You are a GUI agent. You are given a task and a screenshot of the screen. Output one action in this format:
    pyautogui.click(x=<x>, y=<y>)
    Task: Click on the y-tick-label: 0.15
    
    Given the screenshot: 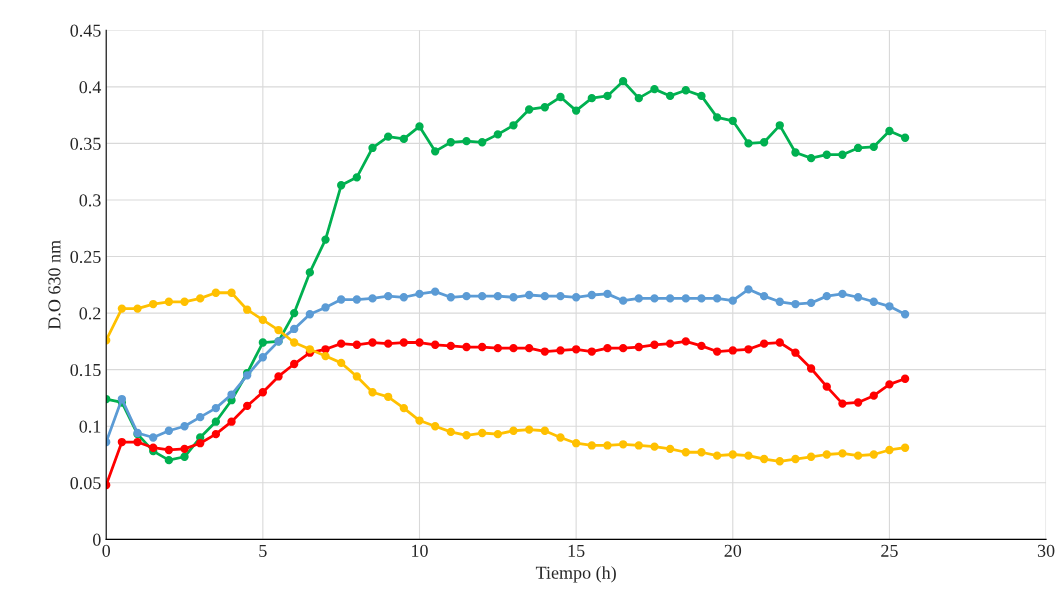 What is the action you would take?
    pyautogui.click(x=85, y=370)
    